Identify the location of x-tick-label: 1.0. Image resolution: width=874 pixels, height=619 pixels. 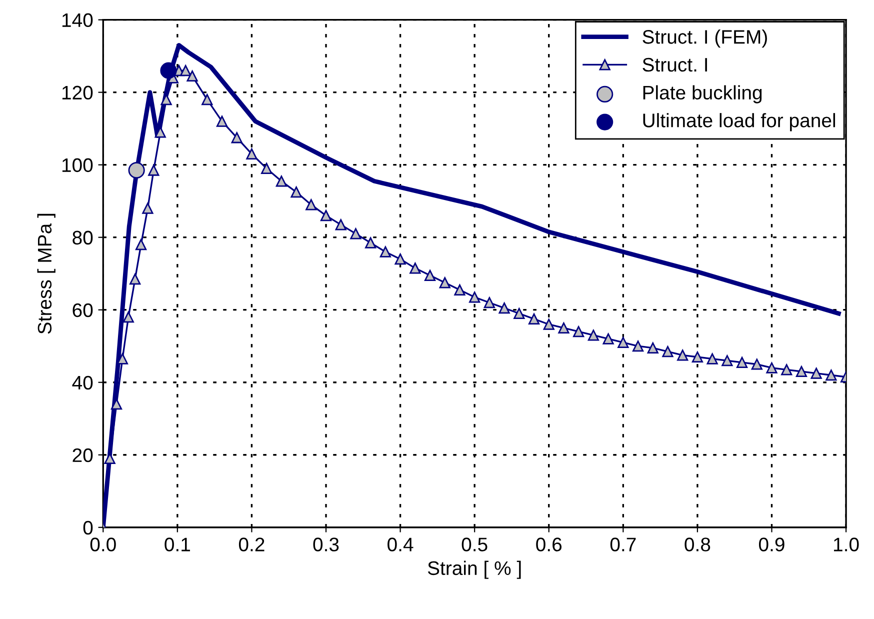
(846, 545).